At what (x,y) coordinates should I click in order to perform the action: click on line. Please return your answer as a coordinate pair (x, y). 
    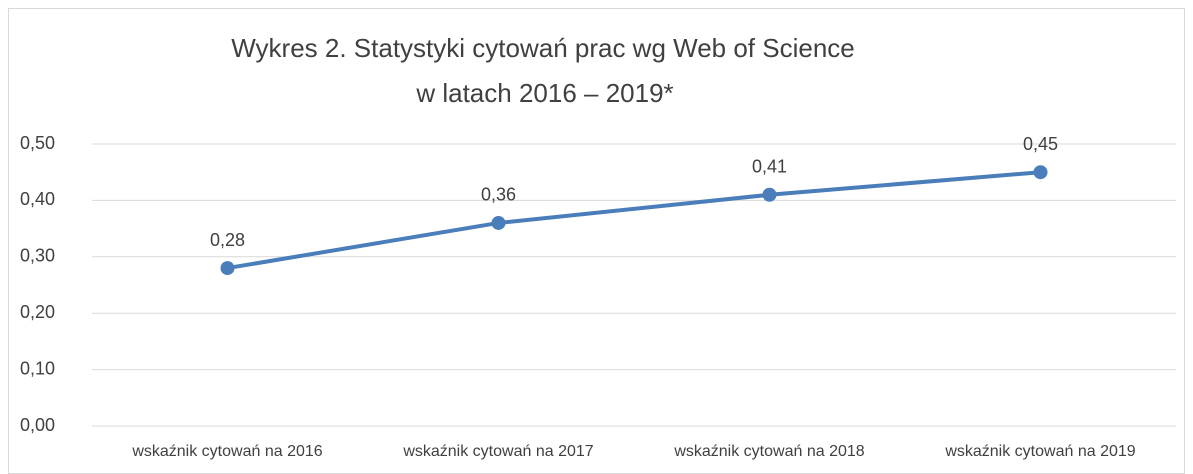
    Looking at the image, I should click on (634, 220).